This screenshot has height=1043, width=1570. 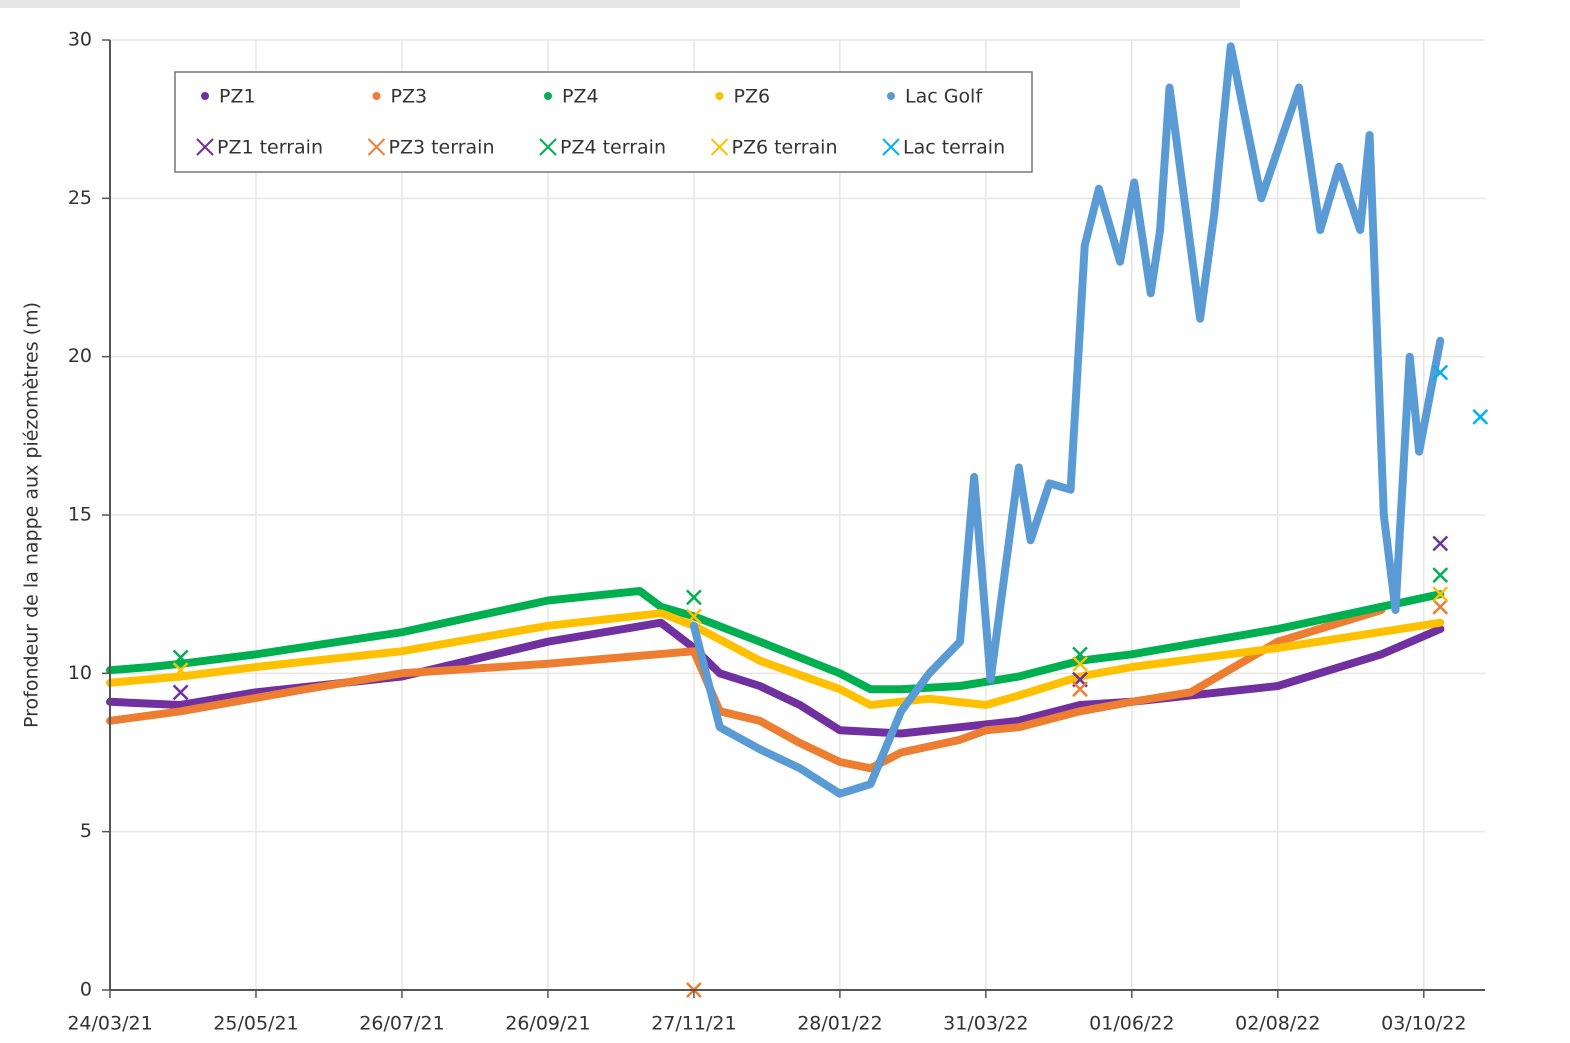 What do you see at coordinates (86, 990) in the screenshot?
I see `y-tick-label: 0` at bounding box center [86, 990].